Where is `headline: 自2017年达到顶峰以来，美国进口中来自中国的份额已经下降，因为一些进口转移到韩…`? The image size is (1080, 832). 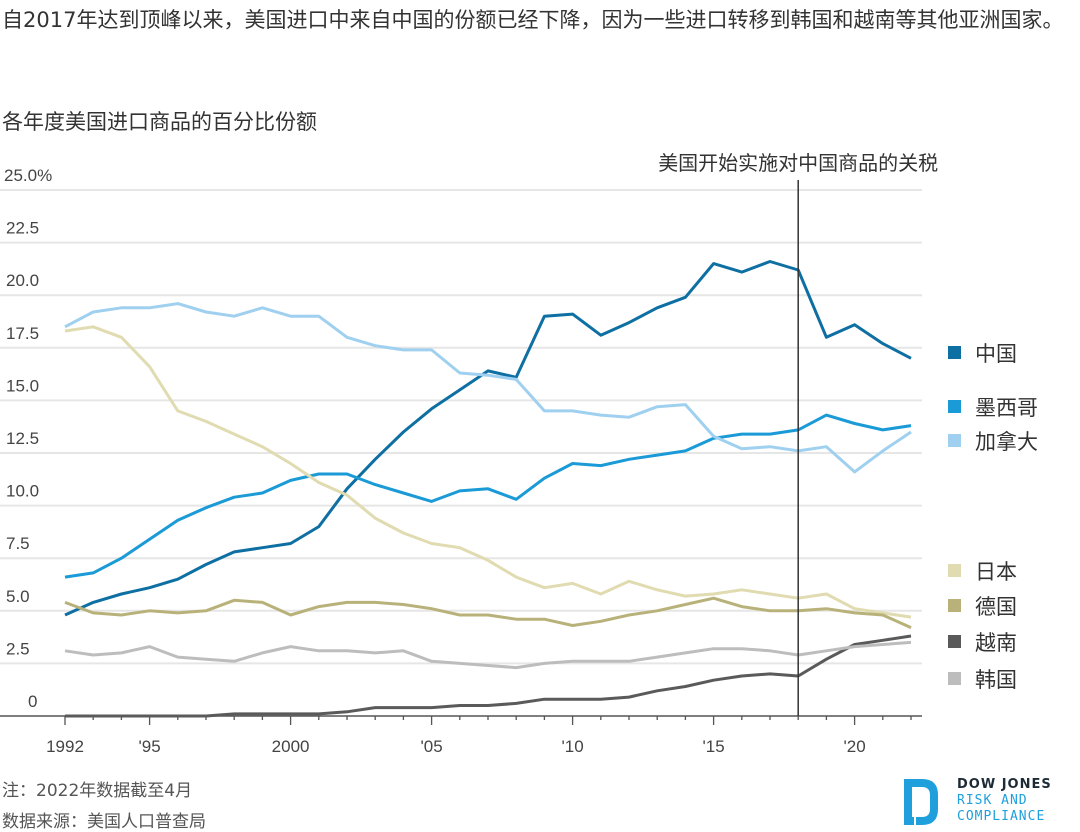
headline: 自2017年达到顶峰以来，美国进口中来自中国的份额已经下降，因为一些进口转移到韩… is located at coordinates (533, 20).